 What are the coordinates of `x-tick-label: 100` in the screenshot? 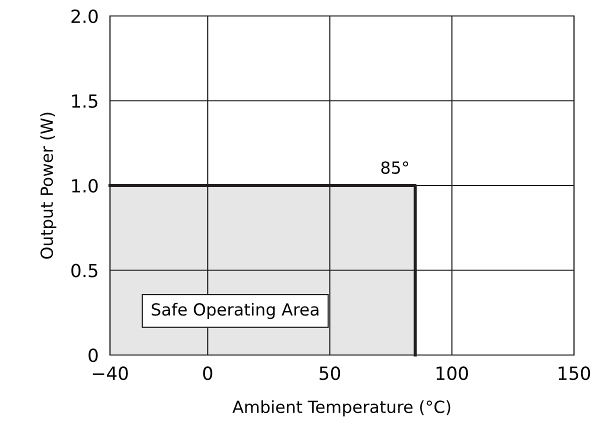 It's located at (452, 373).